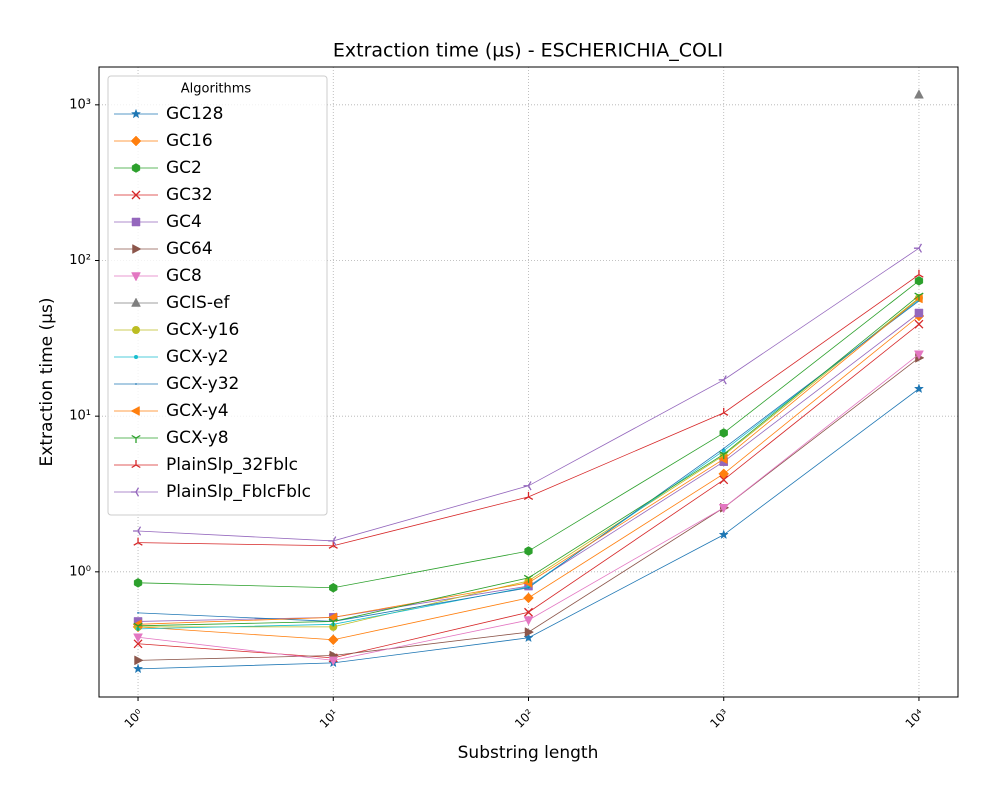 The width and height of the screenshot is (1000, 800). Describe the element at coordinates (238, 492) in the screenshot. I see `legend-label: PlainSlp_FblcFblc` at that location.